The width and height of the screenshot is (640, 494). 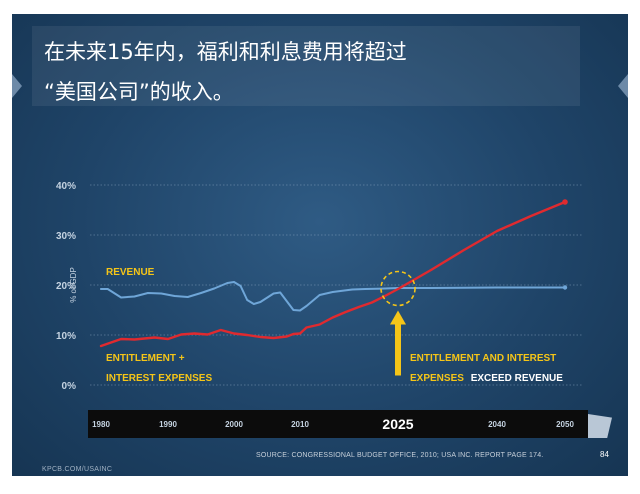 What do you see at coordinates (225, 52) in the screenshot?
I see `title-line-1: 在未来15年内，福利和利息费用将超过` at bounding box center [225, 52].